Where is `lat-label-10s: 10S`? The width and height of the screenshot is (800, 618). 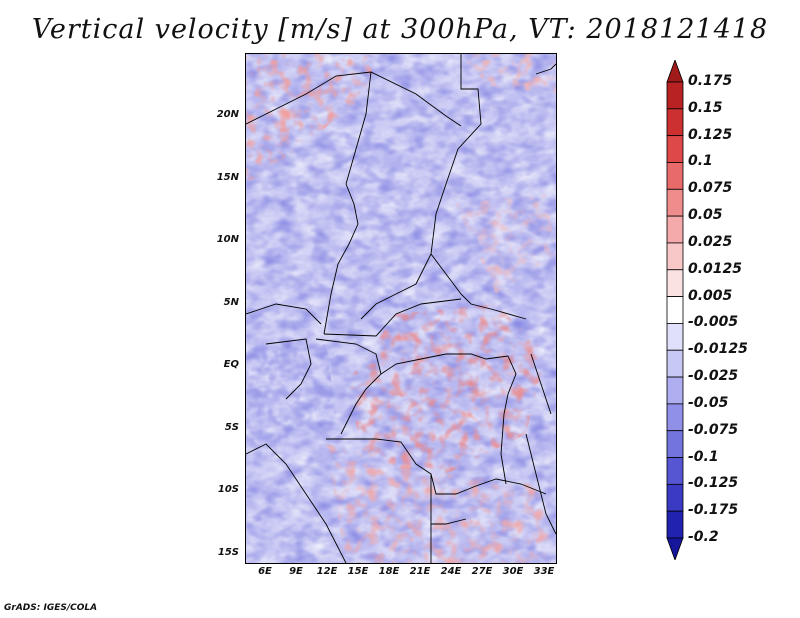
lat-label-10s: 10S is located at coordinates (228, 489).